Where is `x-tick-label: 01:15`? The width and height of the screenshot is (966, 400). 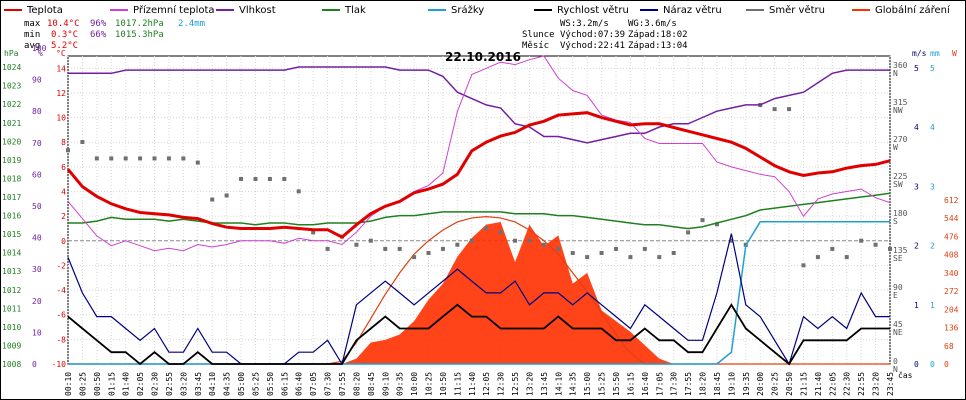
x-tick-label: 01:15 is located at coordinates (111, 384).